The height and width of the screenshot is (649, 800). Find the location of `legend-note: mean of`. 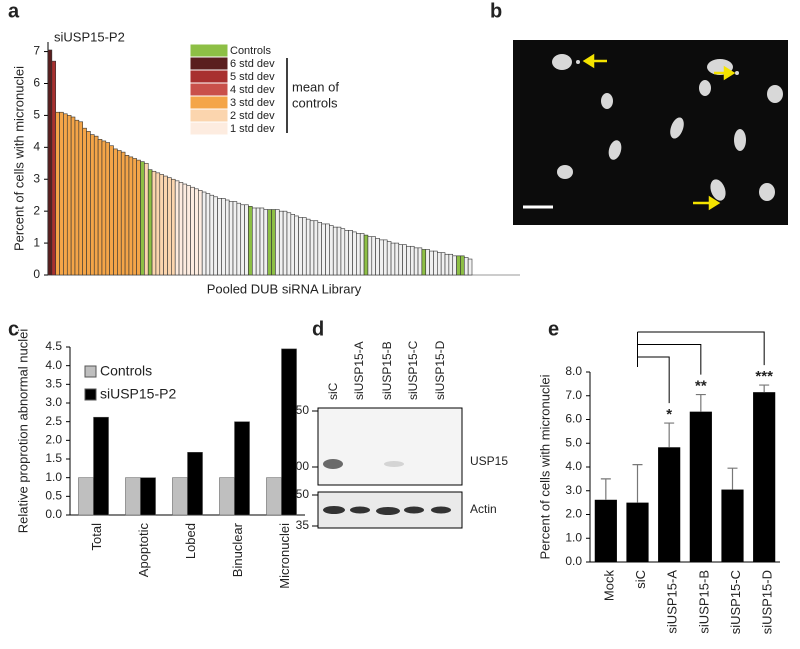

legend-note: mean of is located at coordinates (315, 86).